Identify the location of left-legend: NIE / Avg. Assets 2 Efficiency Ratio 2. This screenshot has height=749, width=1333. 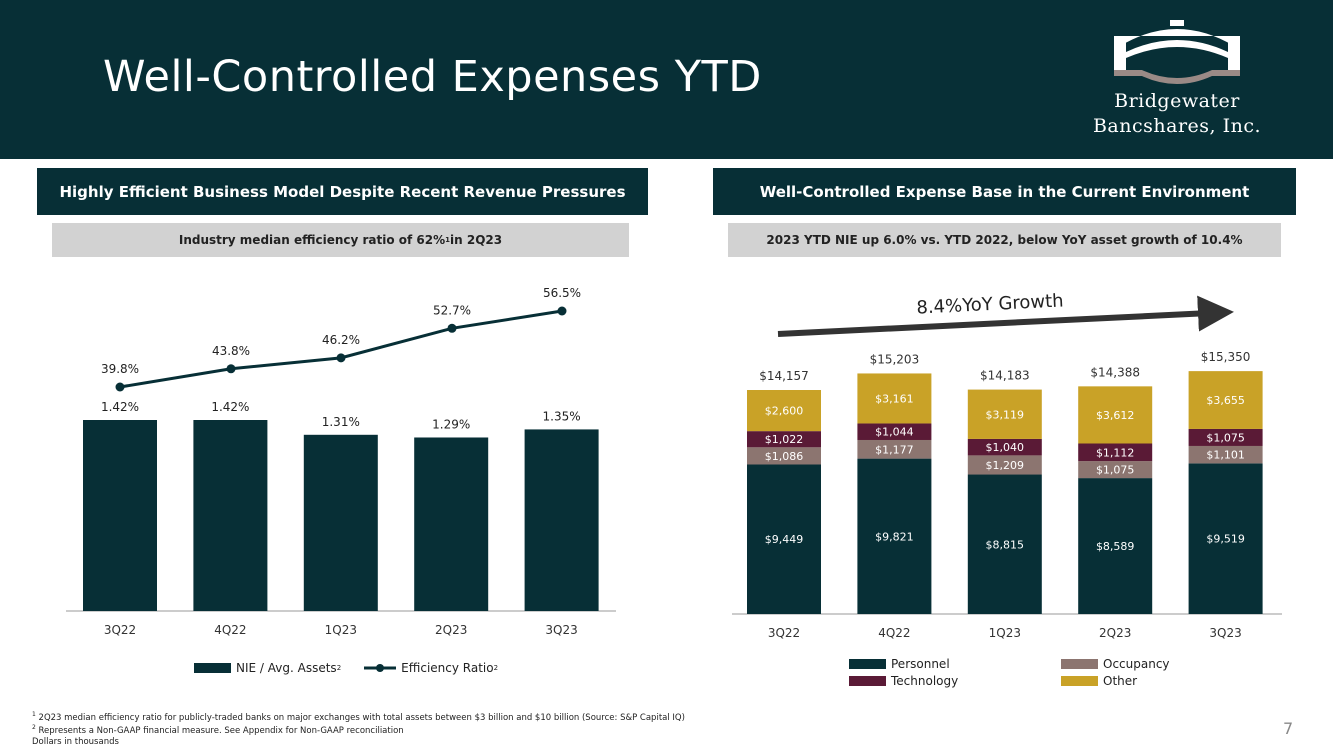
(346, 668).